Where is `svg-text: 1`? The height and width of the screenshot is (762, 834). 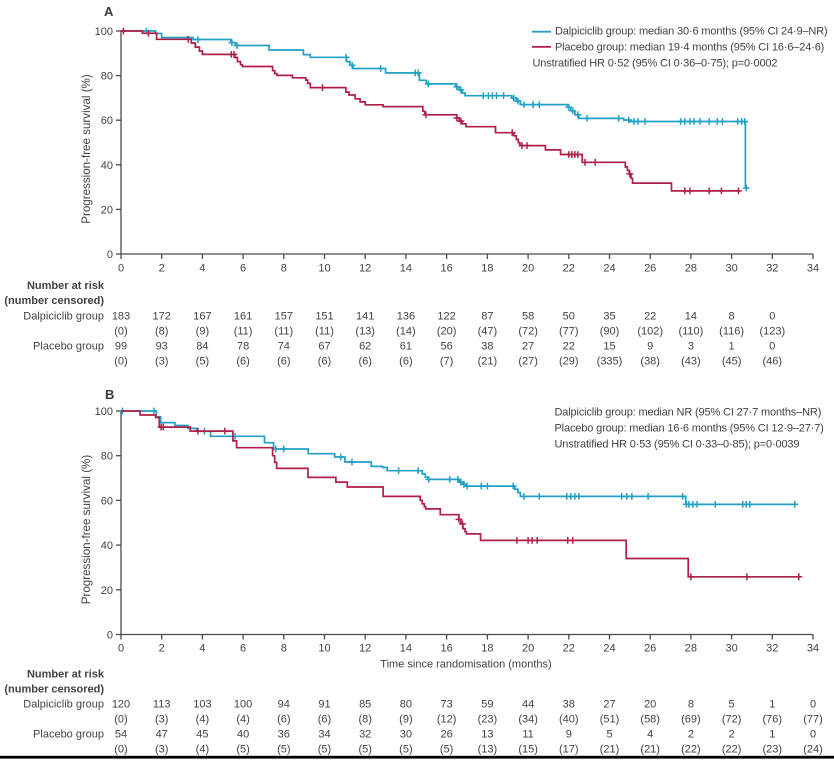 svg-text: 1 is located at coordinates (732, 347).